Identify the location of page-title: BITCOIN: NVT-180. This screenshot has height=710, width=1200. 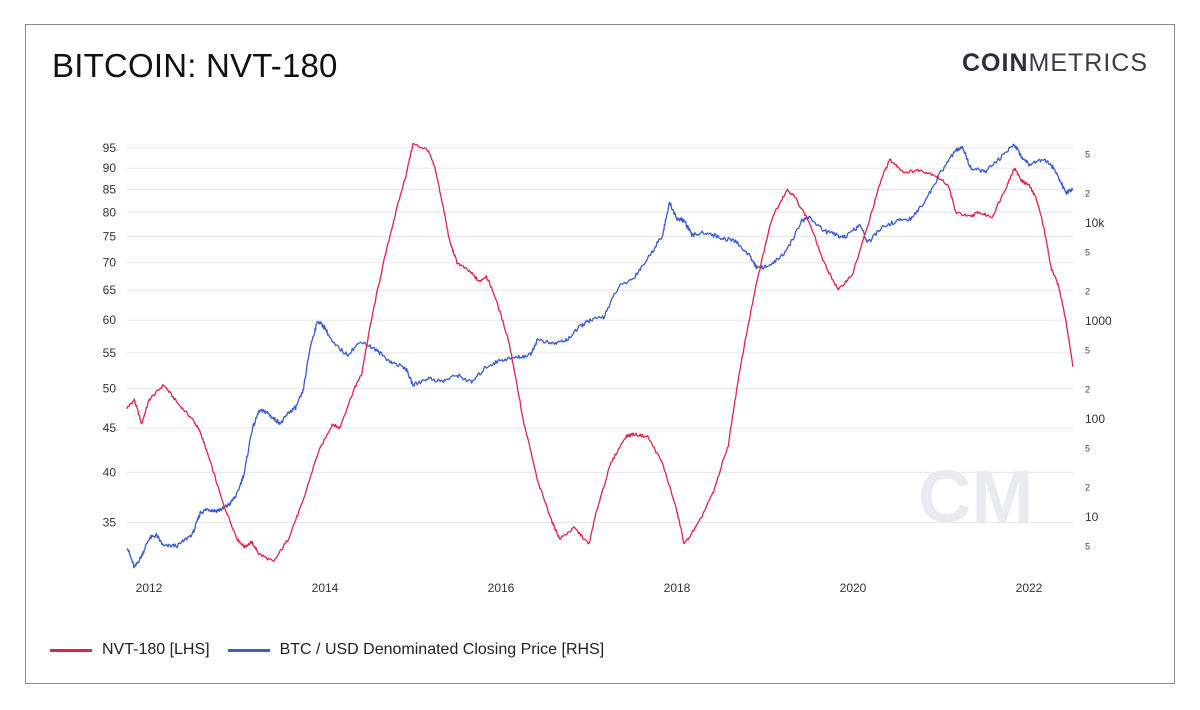
(195, 65).